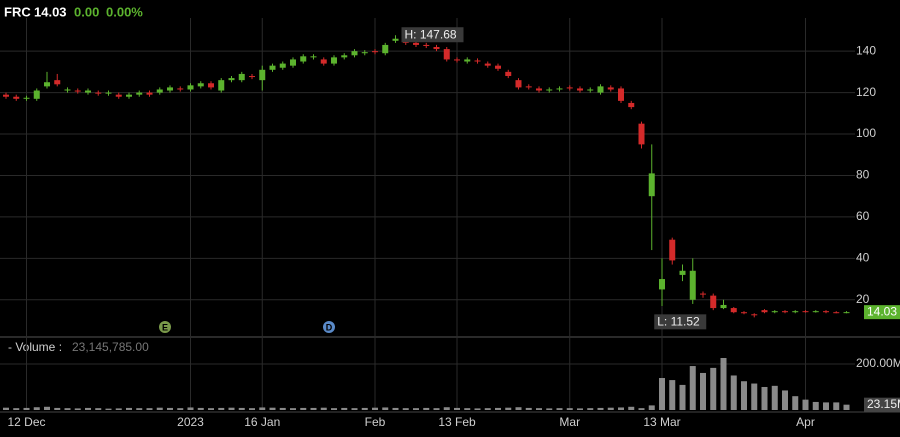  Describe the element at coordinates (457, 422) in the screenshot. I see `x-tick-label: 13 Feb` at that location.